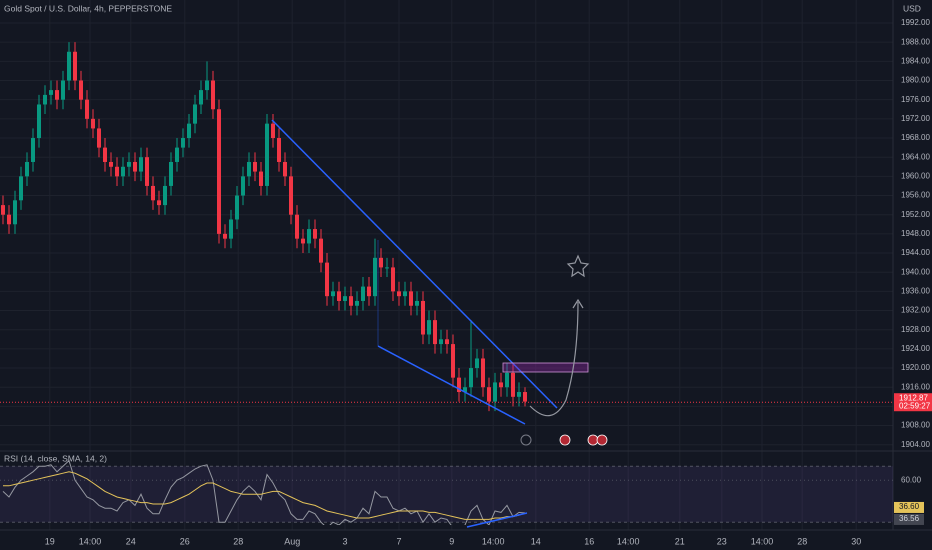  Describe the element at coordinates (545, 367) in the screenshot. I see `zone-rectangle` at that location.